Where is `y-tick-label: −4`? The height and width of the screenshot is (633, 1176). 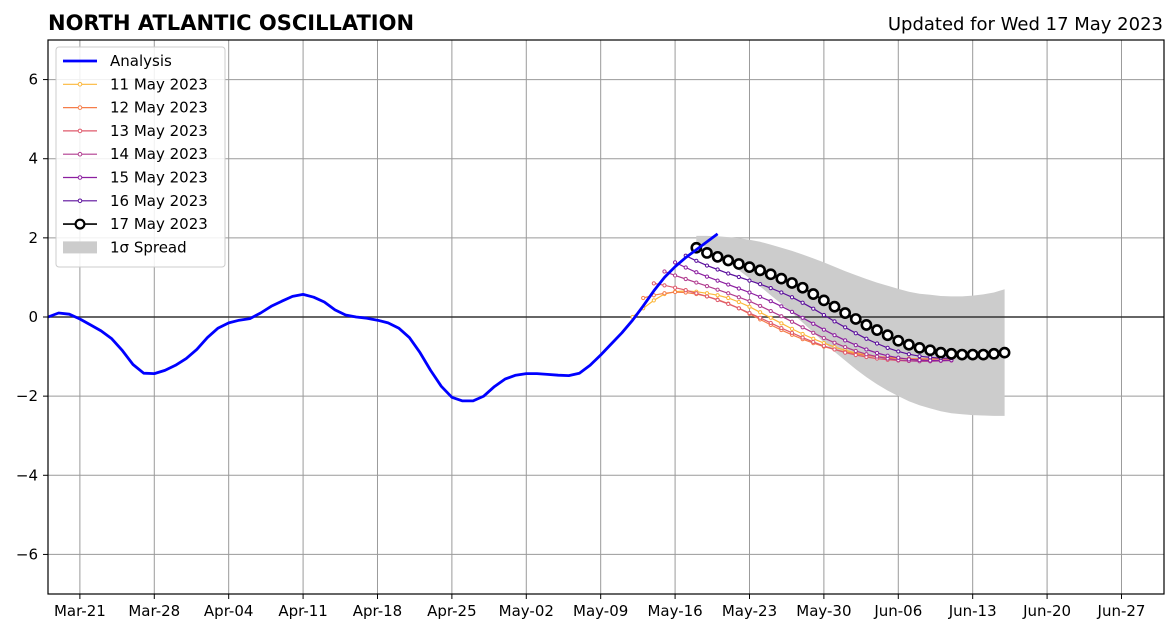 y-tick-label: −4 is located at coordinates (27, 475).